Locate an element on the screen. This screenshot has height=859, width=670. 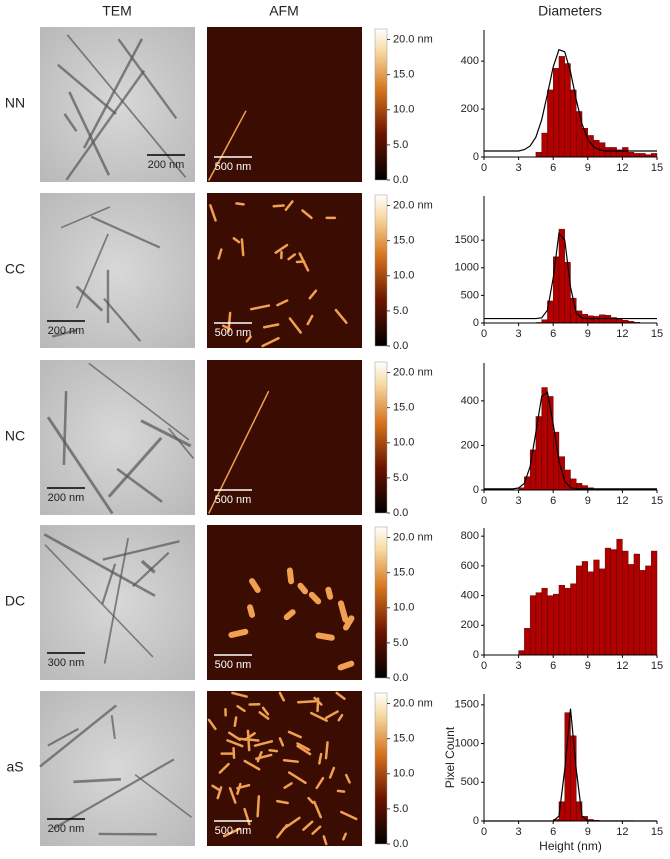
x-tick-label: 15 is located at coordinates (657, 832).